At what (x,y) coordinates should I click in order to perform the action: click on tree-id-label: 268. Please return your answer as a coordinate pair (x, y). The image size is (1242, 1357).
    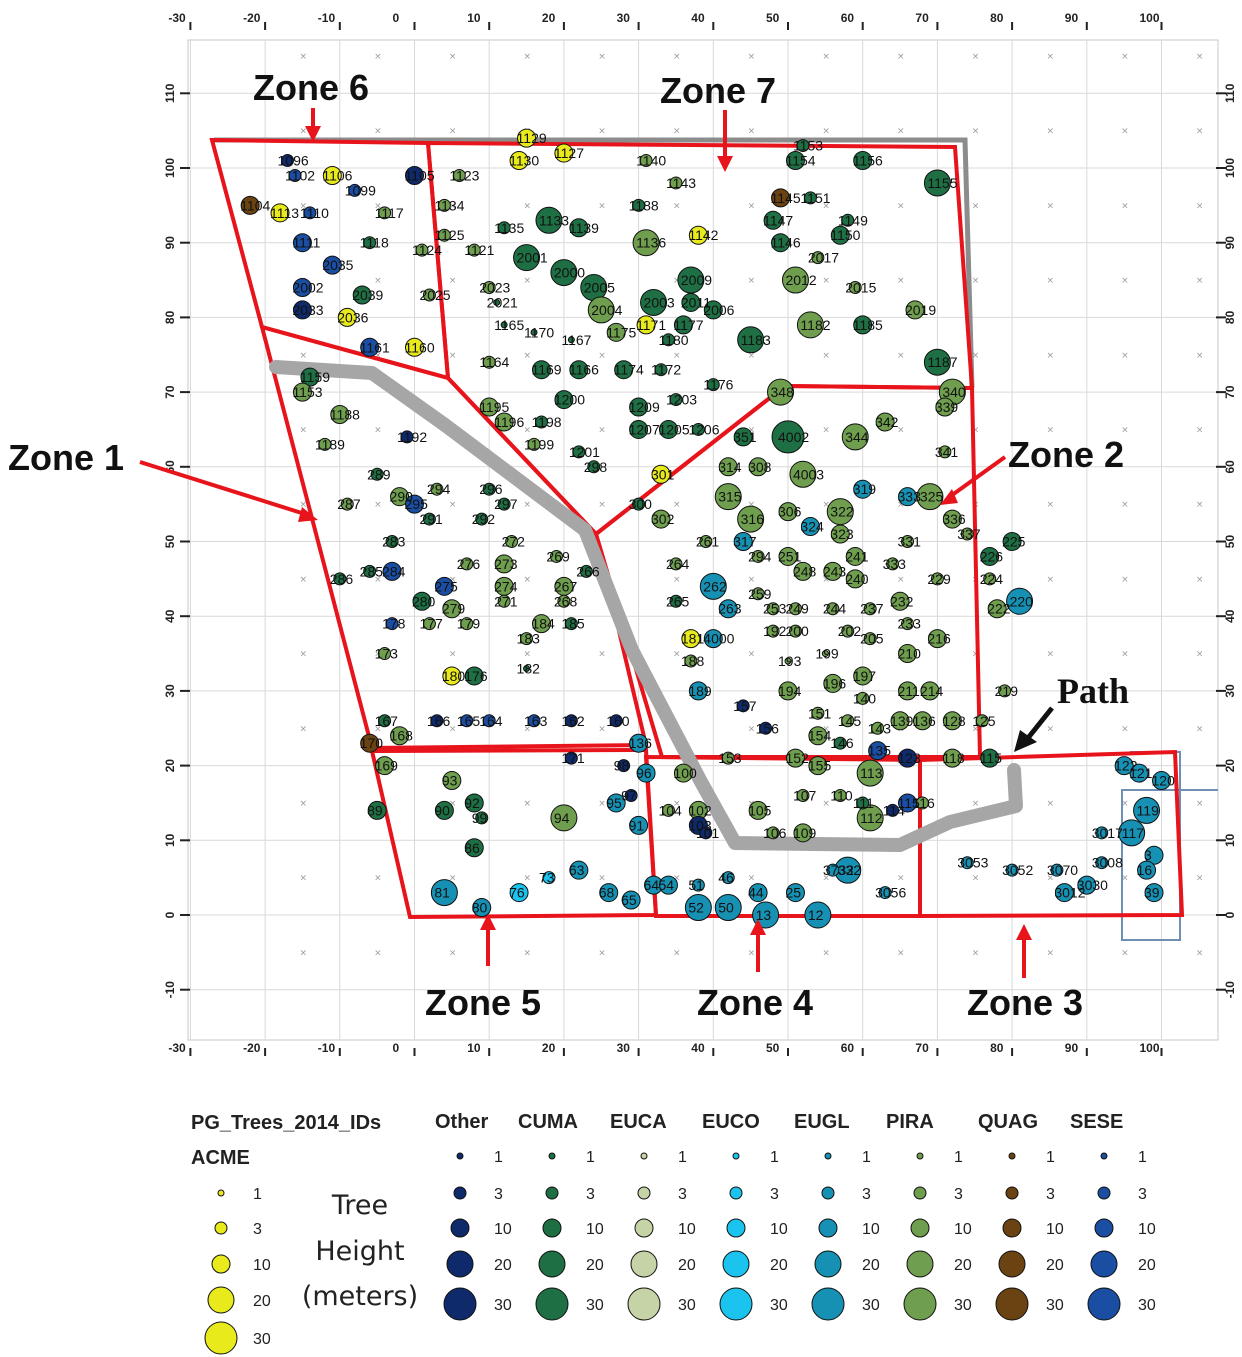
    Looking at the image, I should click on (566, 601).